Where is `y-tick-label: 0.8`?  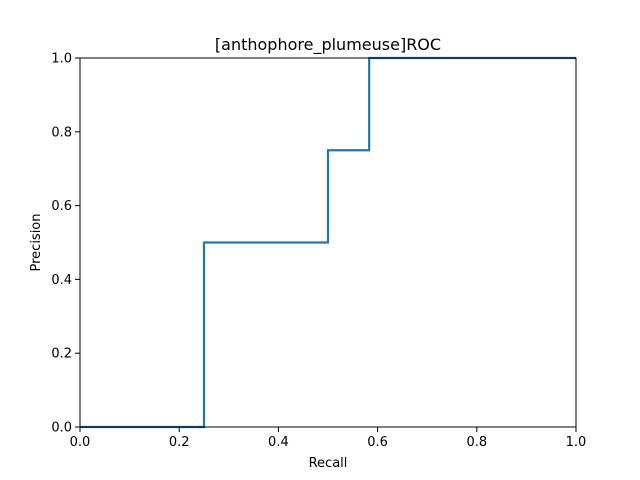
y-tick-label: 0.8 is located at coordinates (61, 132).